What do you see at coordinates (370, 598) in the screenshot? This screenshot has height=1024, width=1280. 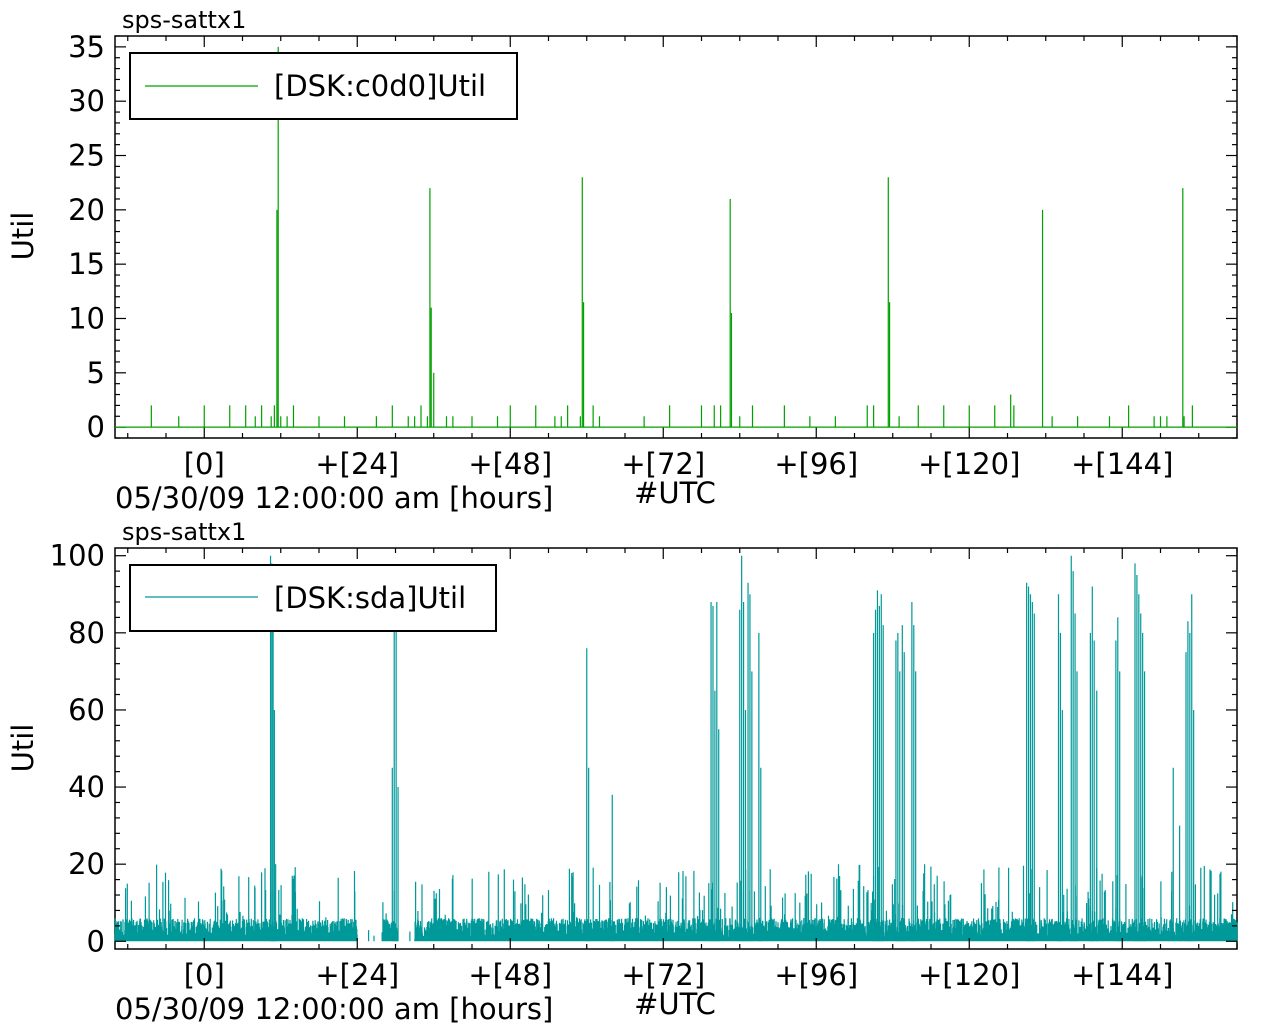 I see `legend-label: [DSK:sda]Util` at bounding box center [370, 598].